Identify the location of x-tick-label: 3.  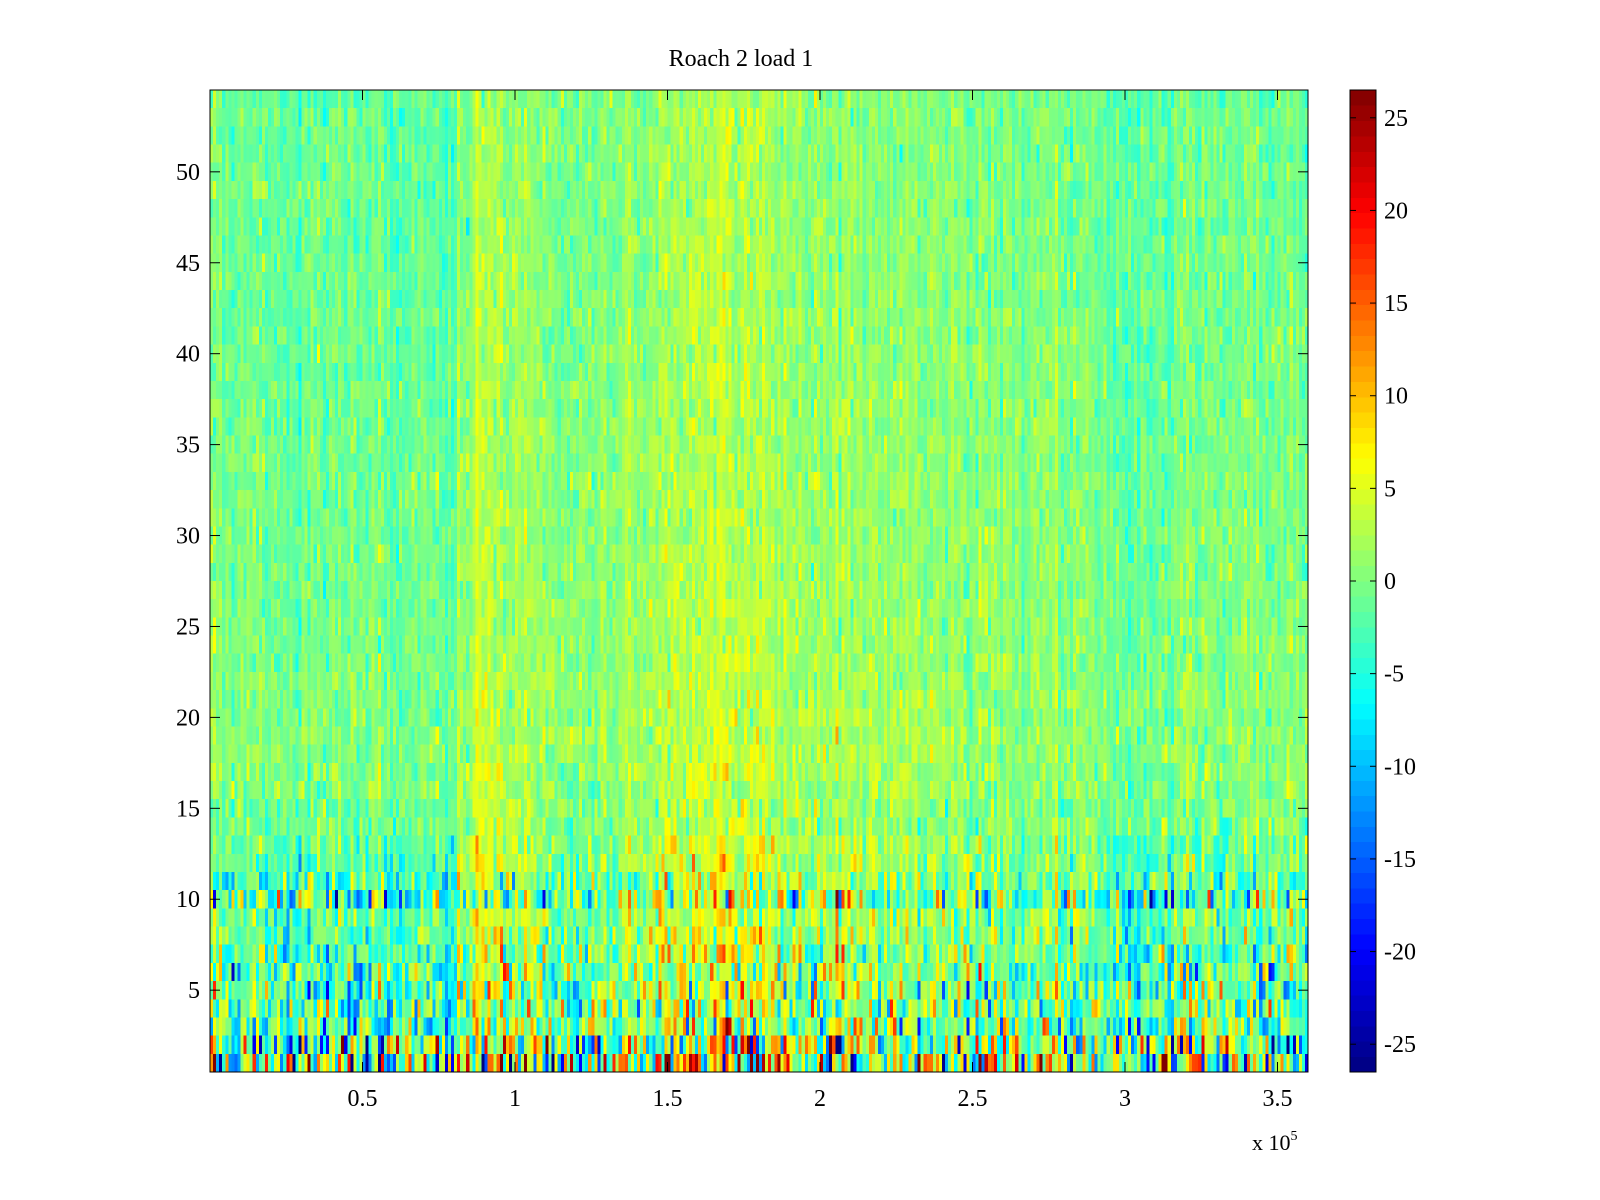
(1125, 1099).